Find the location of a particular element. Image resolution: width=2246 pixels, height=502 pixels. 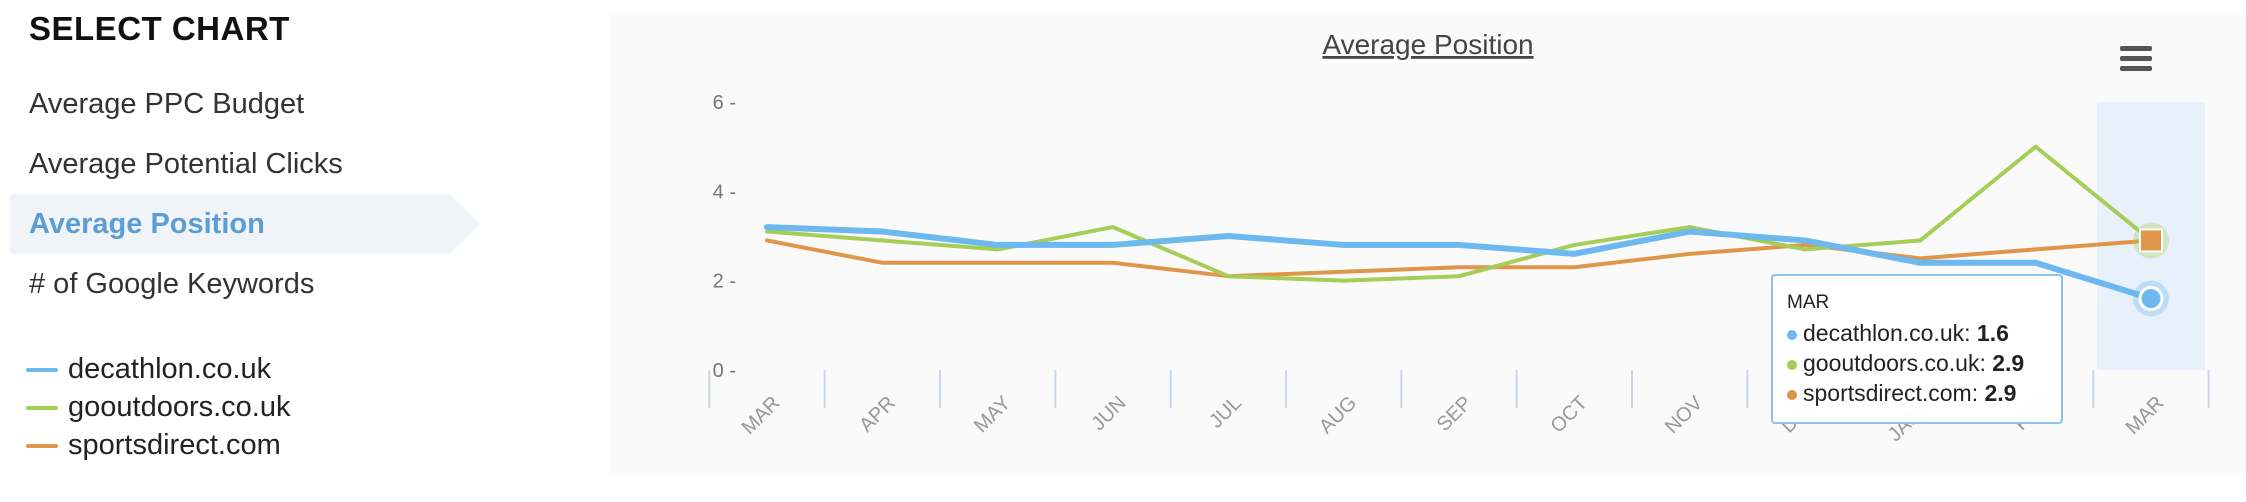

x-tick-label: AUG is located at coordinates (1338, 415).